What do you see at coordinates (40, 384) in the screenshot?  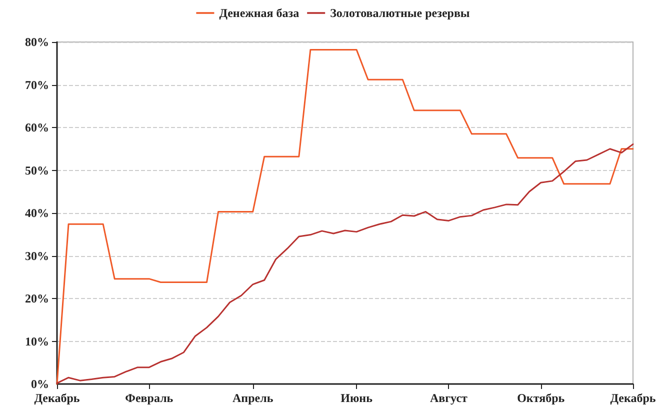 I see `y-tick-label: 0%` at bounding box center [40, 384].